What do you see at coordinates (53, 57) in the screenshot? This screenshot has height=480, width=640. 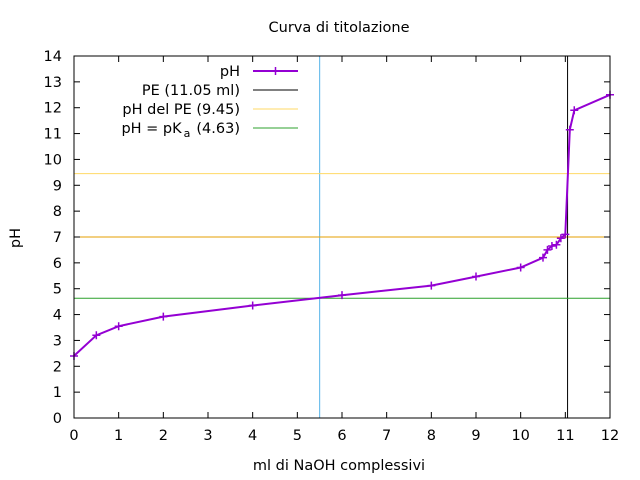 I see `y-tick-label: 14` at bounding box center [53, 57].